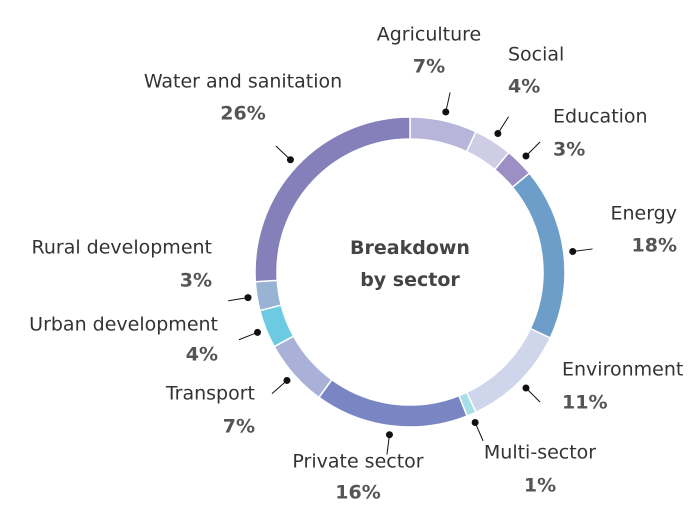 This screenshot has width=698, height=505. I want to click on segment-value: 18%, so click(654, 246).